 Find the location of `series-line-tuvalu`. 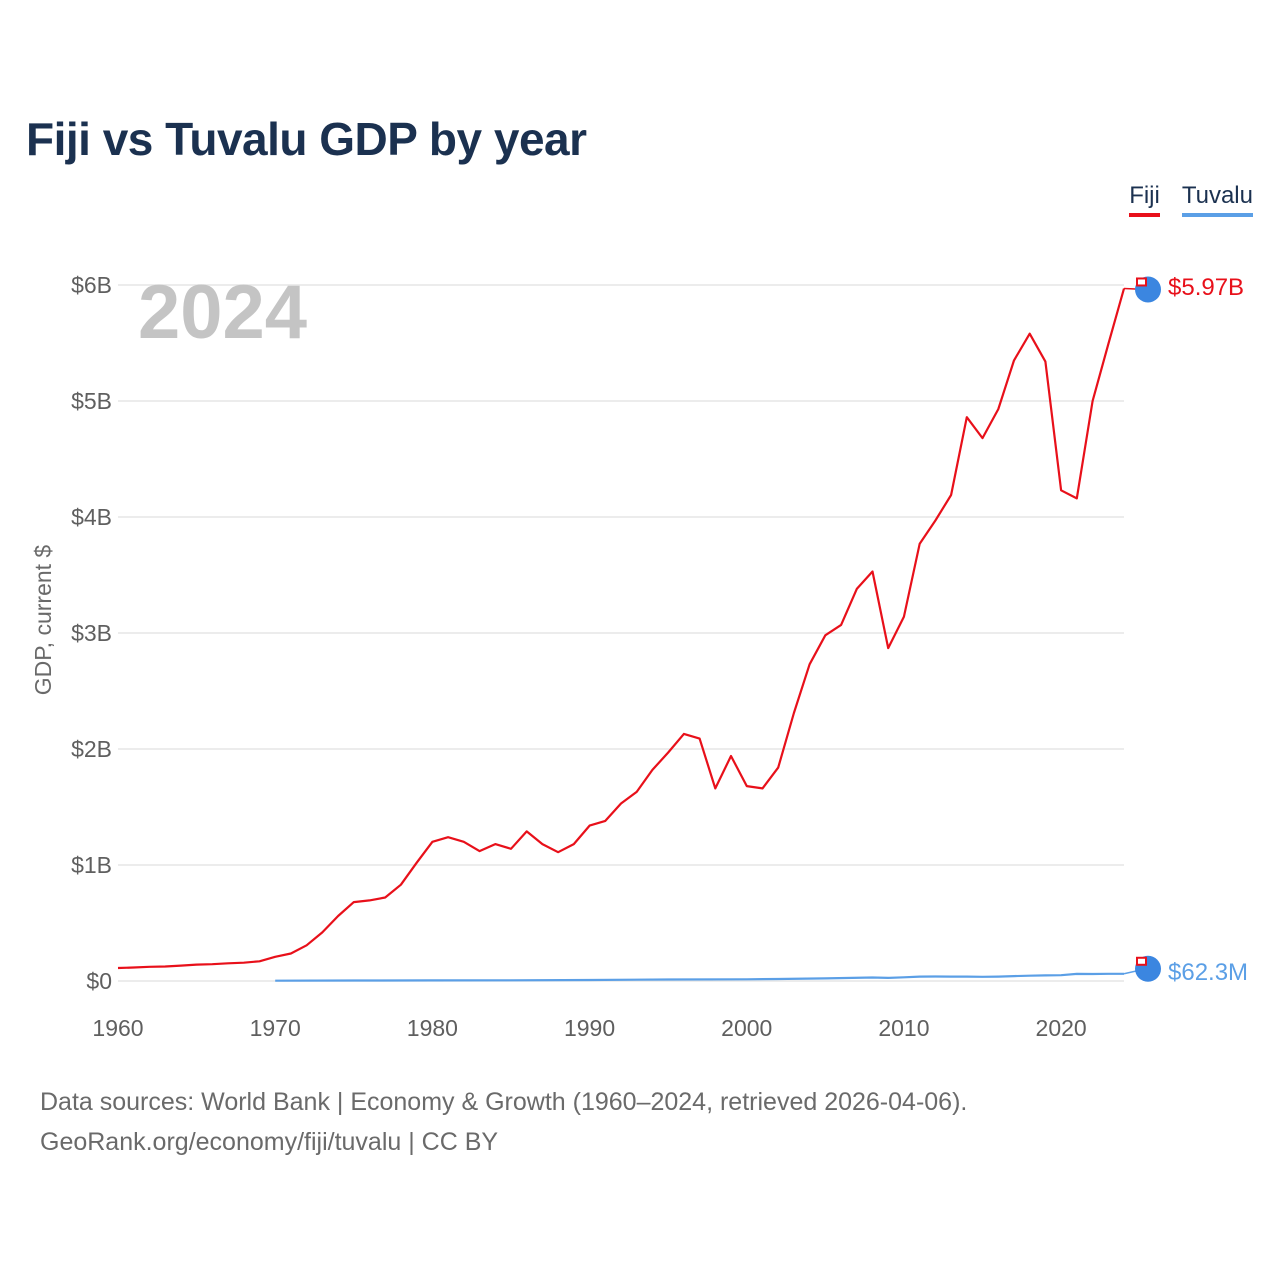

series-line-tuvalu is located at coordinates (699, 977).